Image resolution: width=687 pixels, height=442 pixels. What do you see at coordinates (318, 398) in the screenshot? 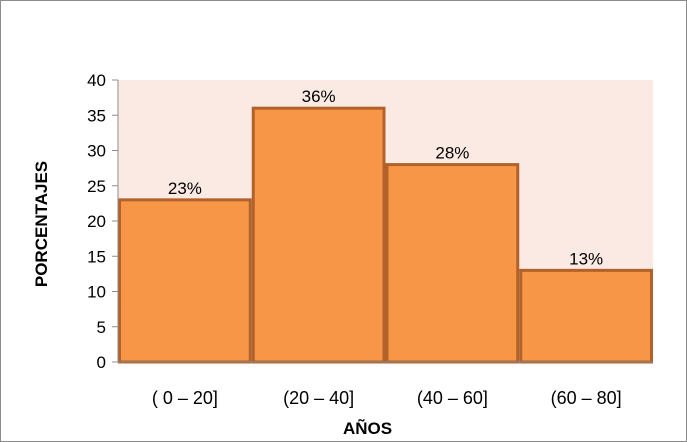
I see `category-label-2: (20 – 40]` at bounding box center [318, 398].